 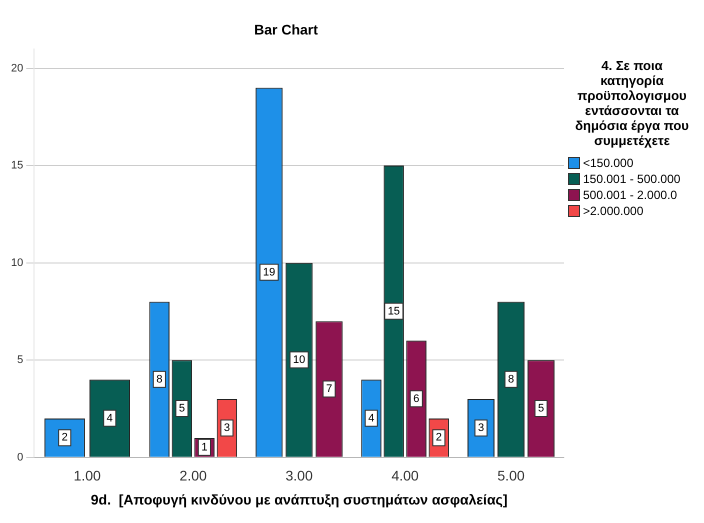 I want to click on chart-title: Bar Chart, so click(x=286, y=29).